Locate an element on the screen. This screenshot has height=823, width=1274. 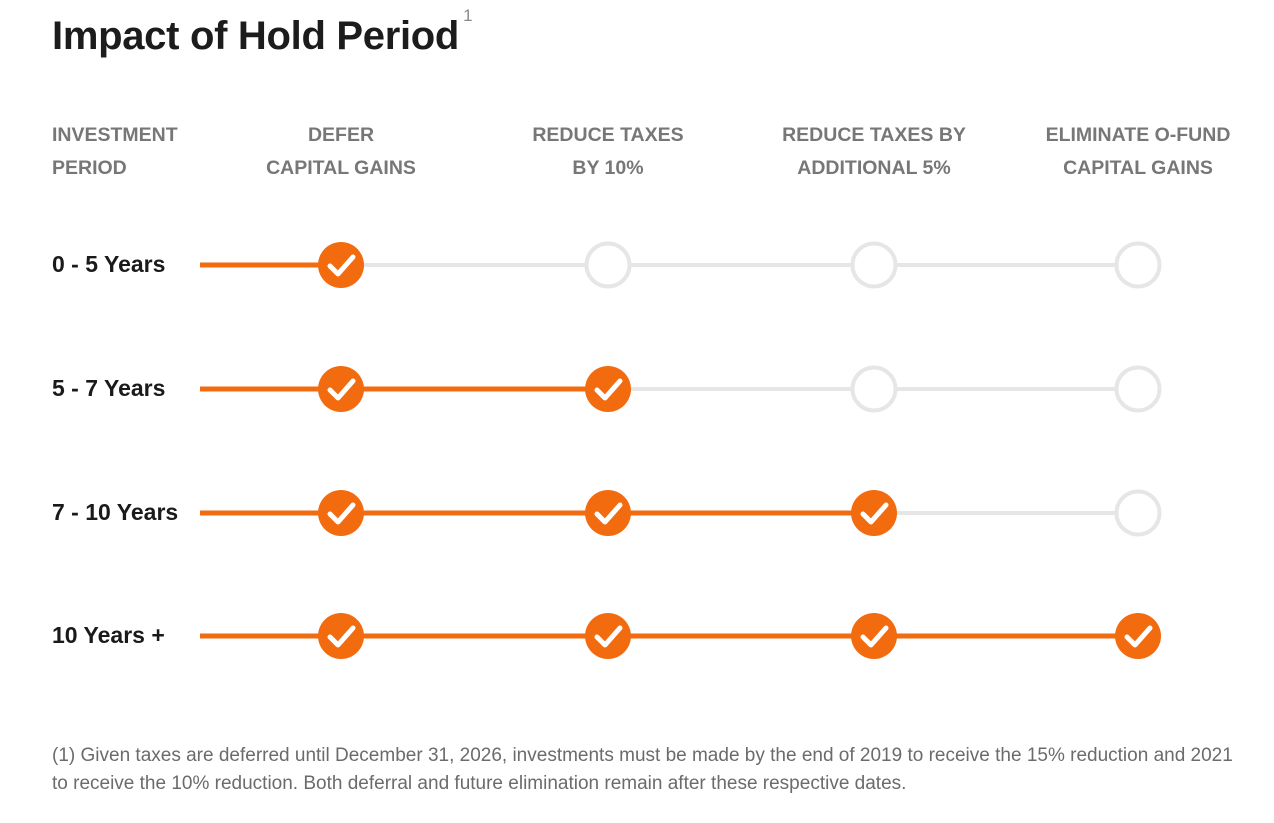
column-header-line2: BY 10% is located at coordinates (608, 168).